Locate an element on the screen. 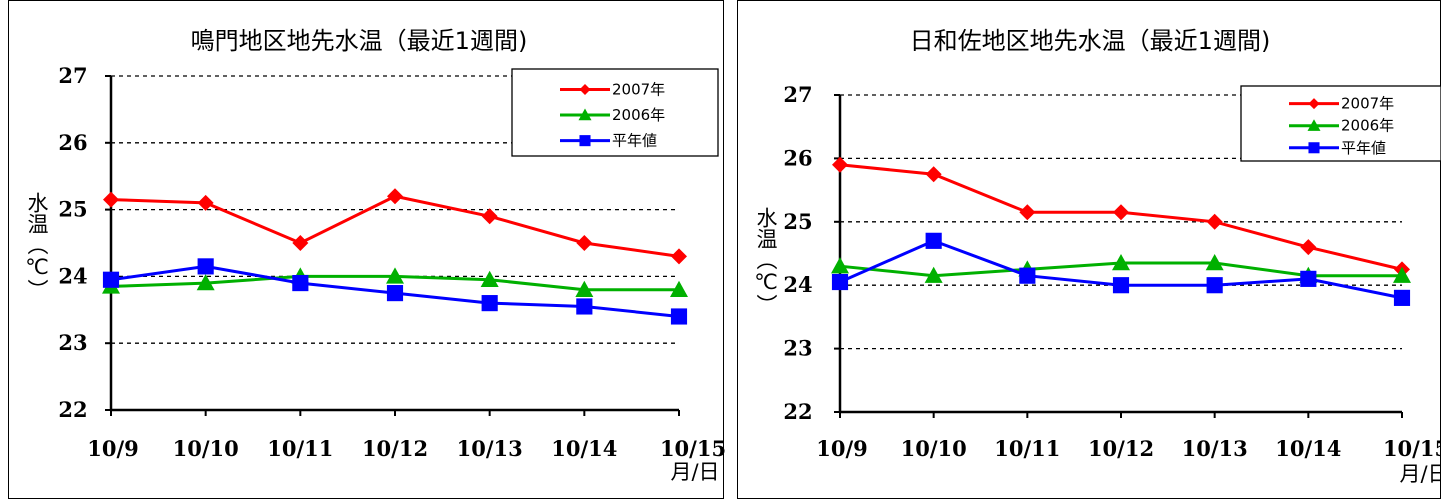 Image resolution: width=1441 pixels, height=500 pixels. chart-title: 日和佐地区地先水温（最近1週間) is located at coordinates (1090, 41).